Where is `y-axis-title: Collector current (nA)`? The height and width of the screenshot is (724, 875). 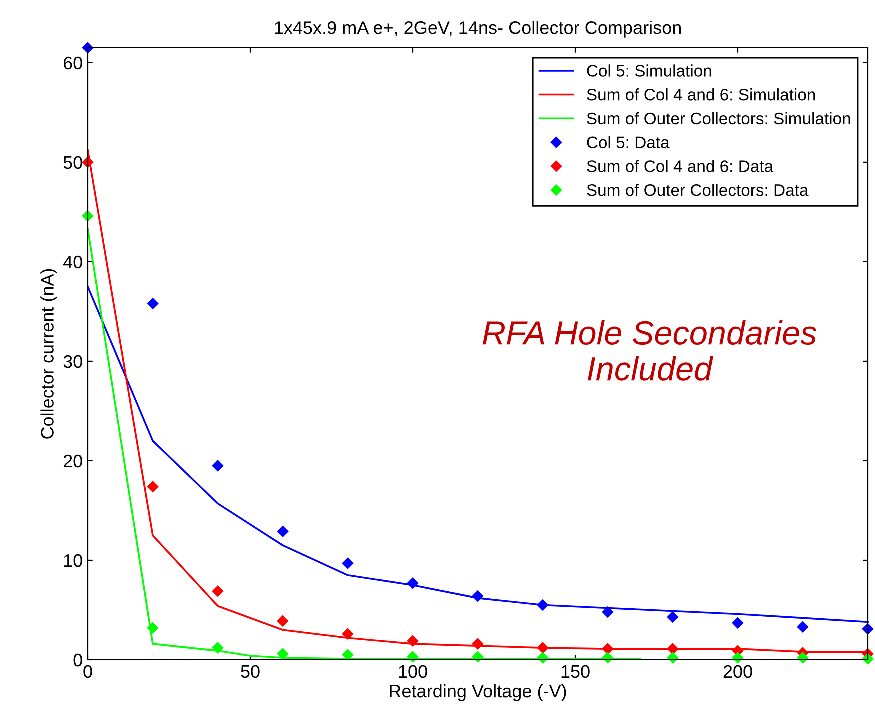
y-axis-title: Collector current (nA) is located at coordinates (49, 354).